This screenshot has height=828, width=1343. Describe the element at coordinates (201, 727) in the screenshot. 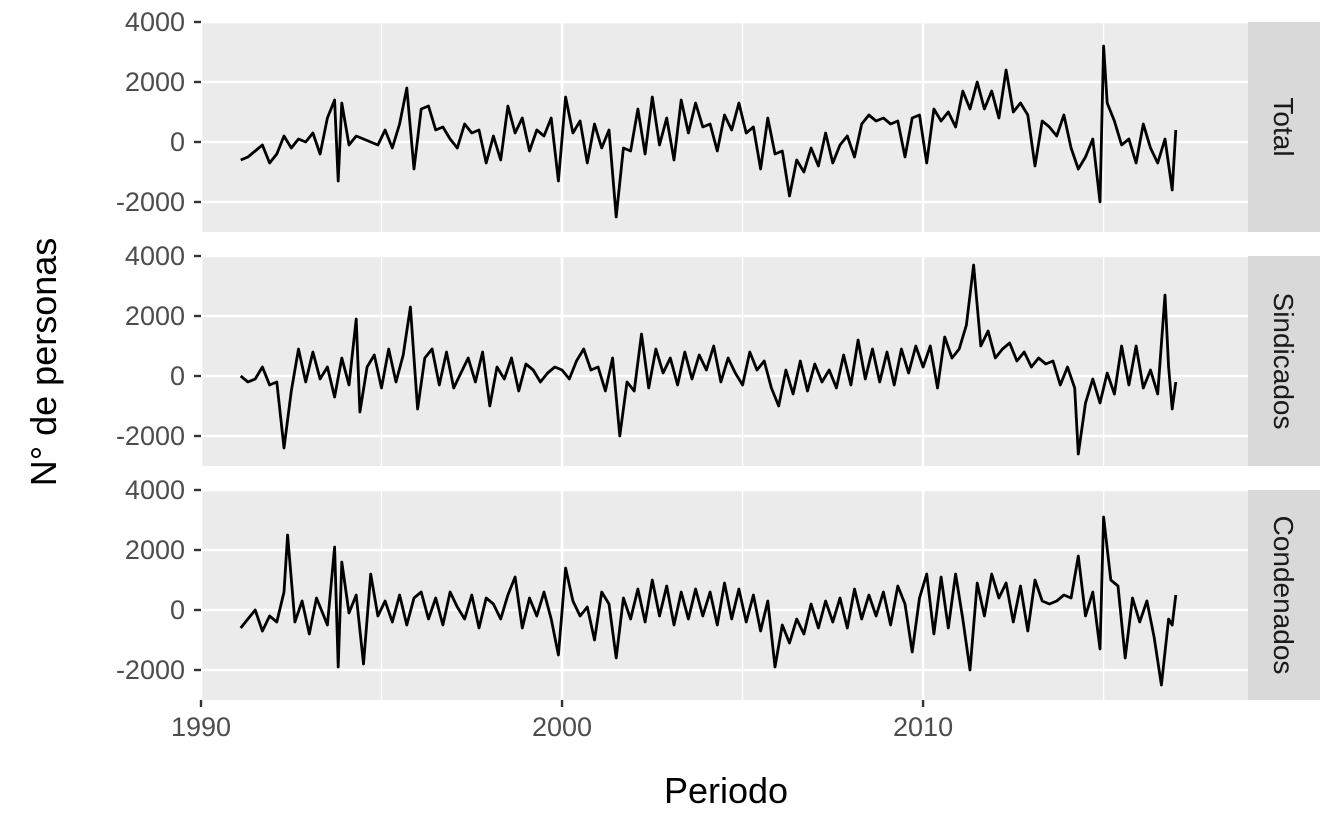

I see `x-tick-label: 1990` at that location.